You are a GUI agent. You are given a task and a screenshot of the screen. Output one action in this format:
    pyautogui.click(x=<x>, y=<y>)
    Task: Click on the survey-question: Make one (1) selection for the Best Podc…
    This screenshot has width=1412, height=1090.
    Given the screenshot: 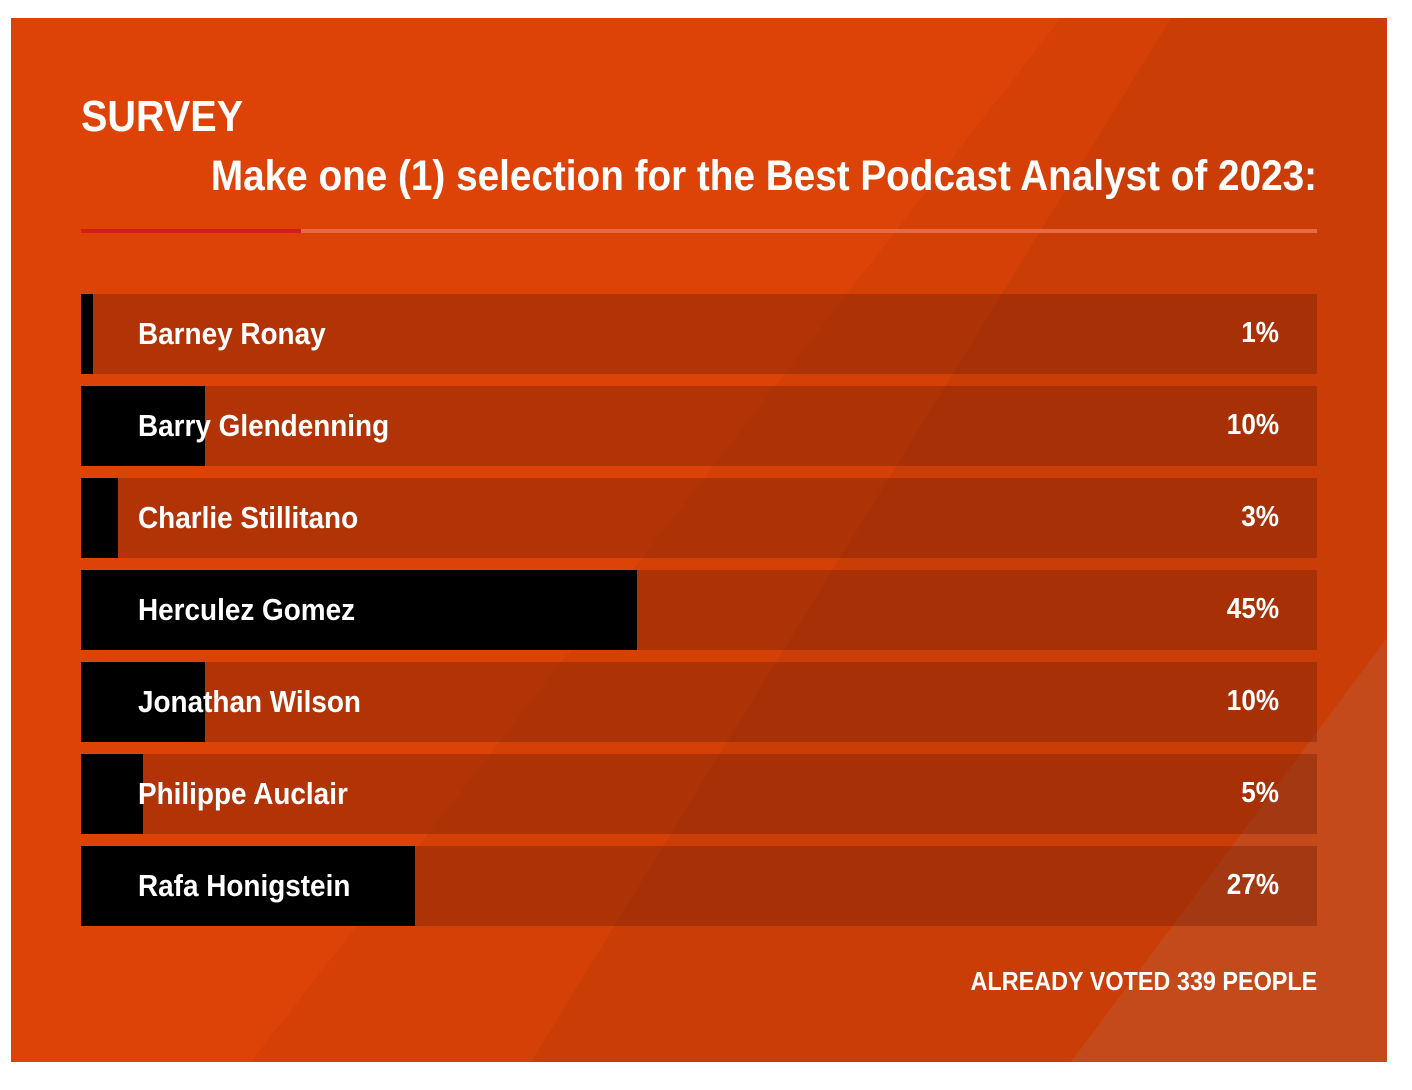 What is the action you would take?
    pyautogui.click(x=763, y=176)
    